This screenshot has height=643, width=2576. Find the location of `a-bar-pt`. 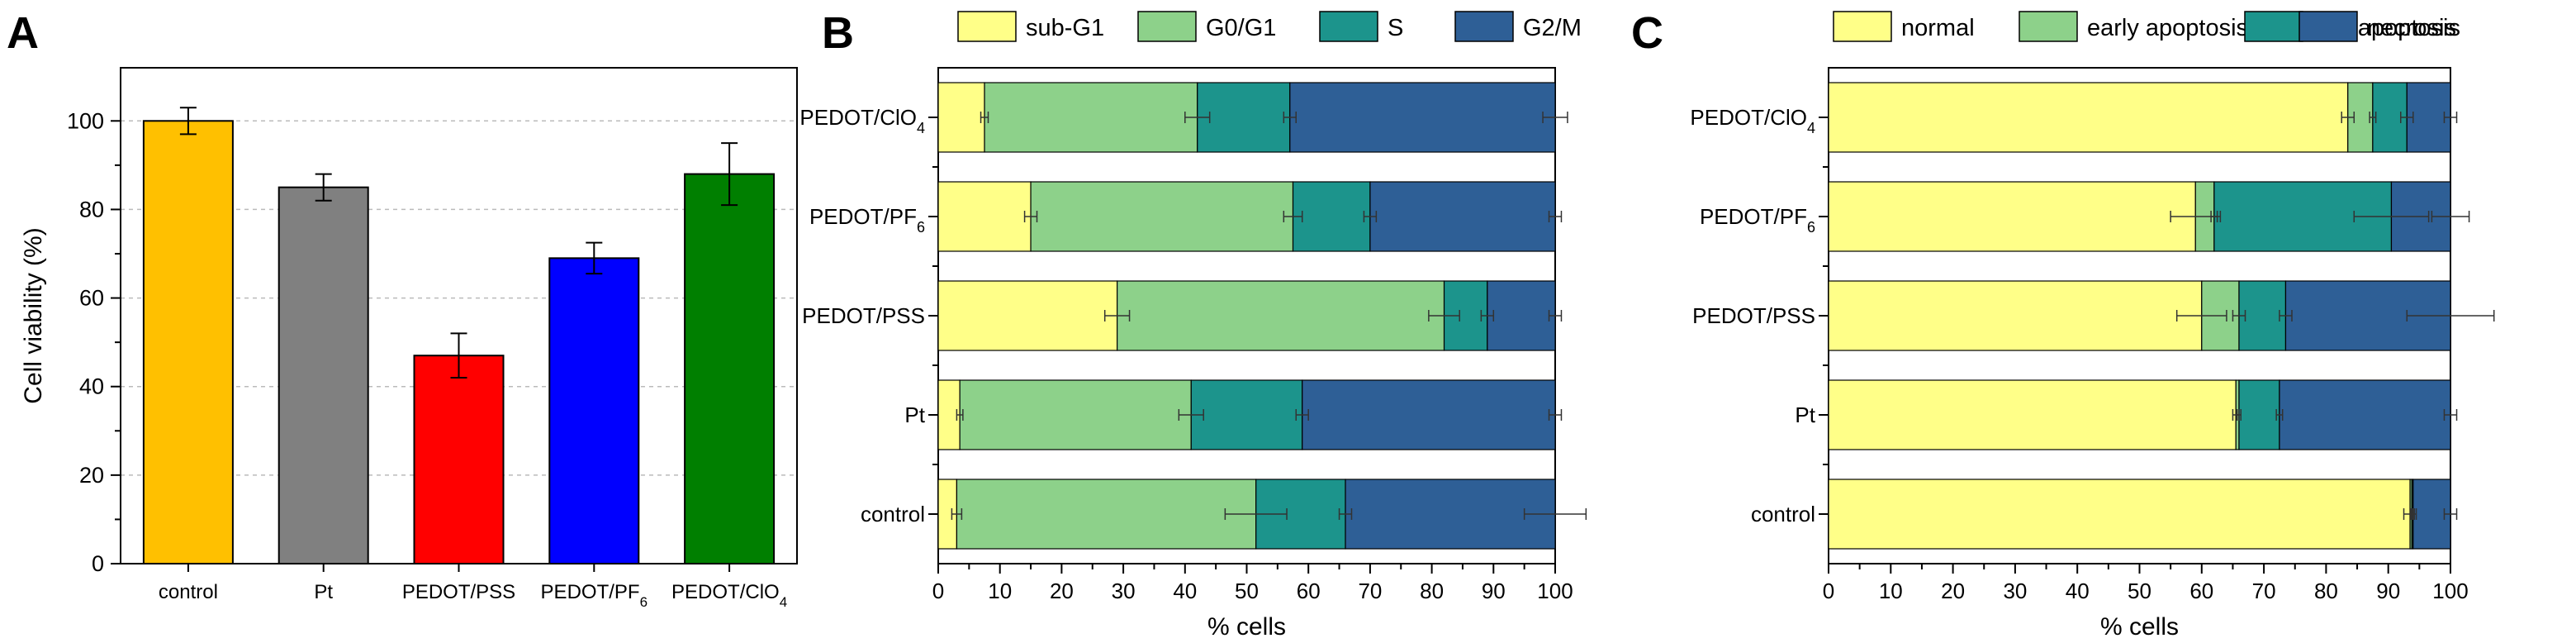

a-bar-pt is located at coordinates (323, 375).